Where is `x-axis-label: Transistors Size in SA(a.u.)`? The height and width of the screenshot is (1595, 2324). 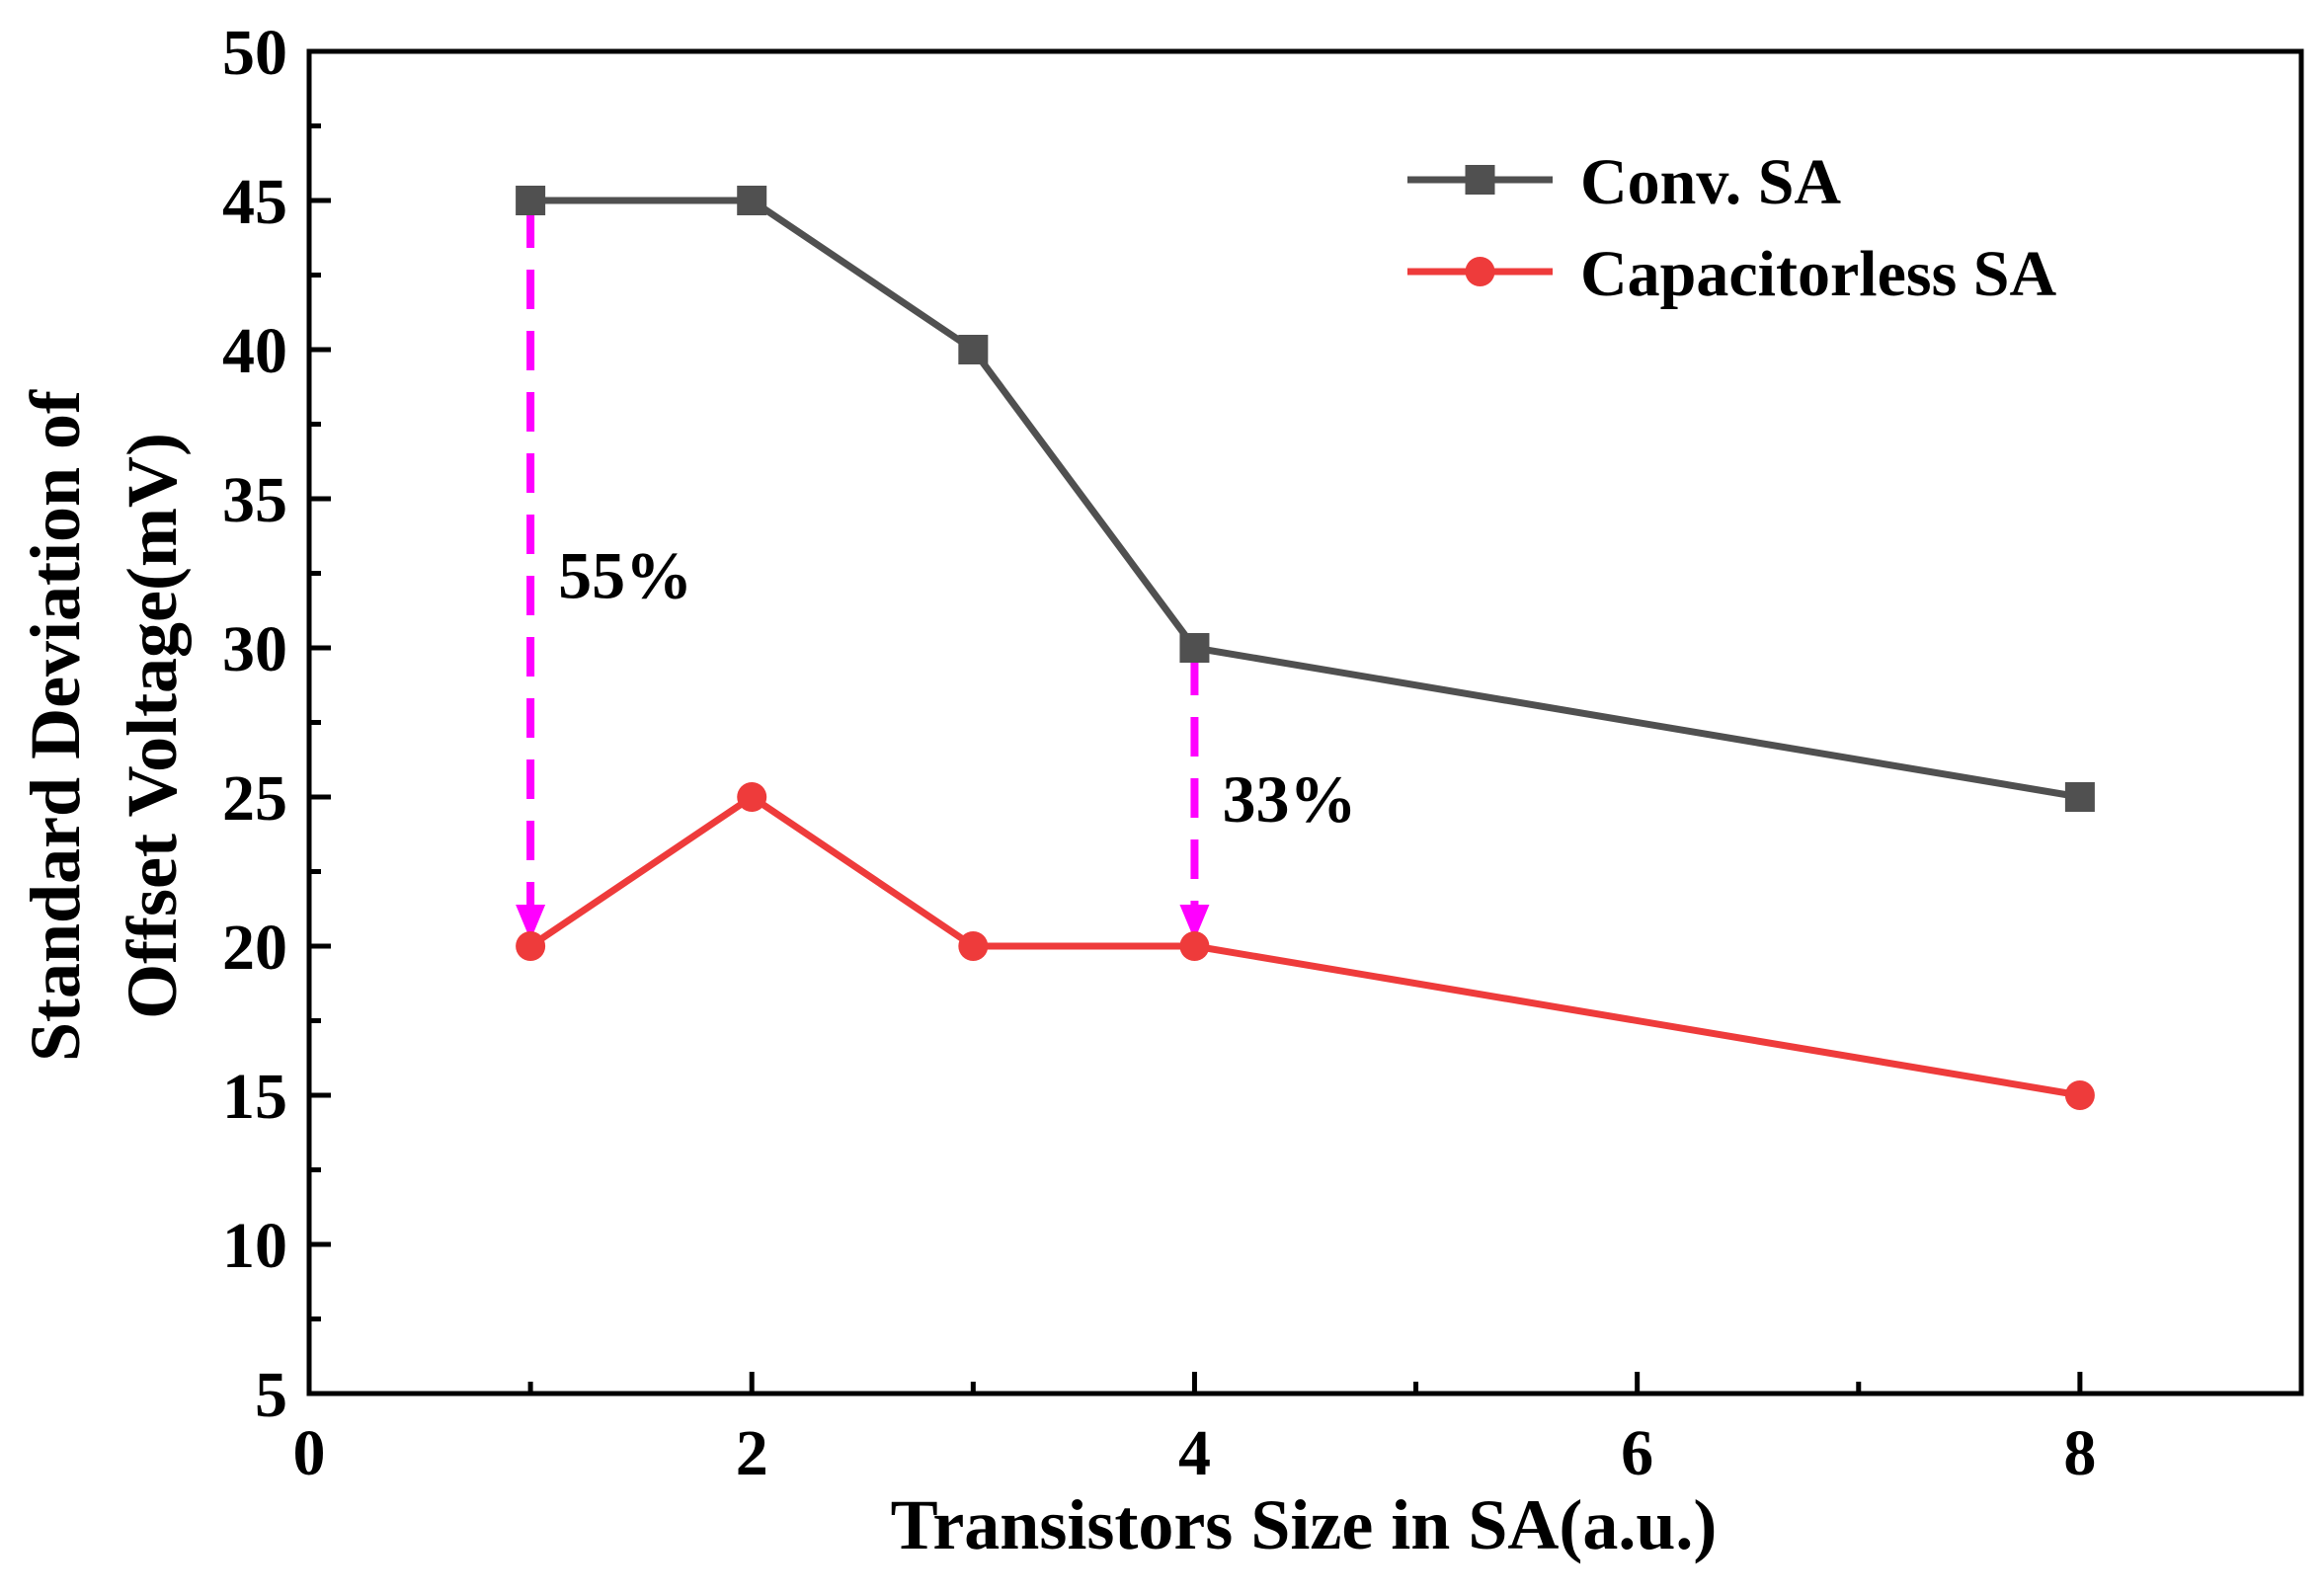 x-axis-label: Transistors Size in SA(a.u.) is located at coordinates (1305, 1524).